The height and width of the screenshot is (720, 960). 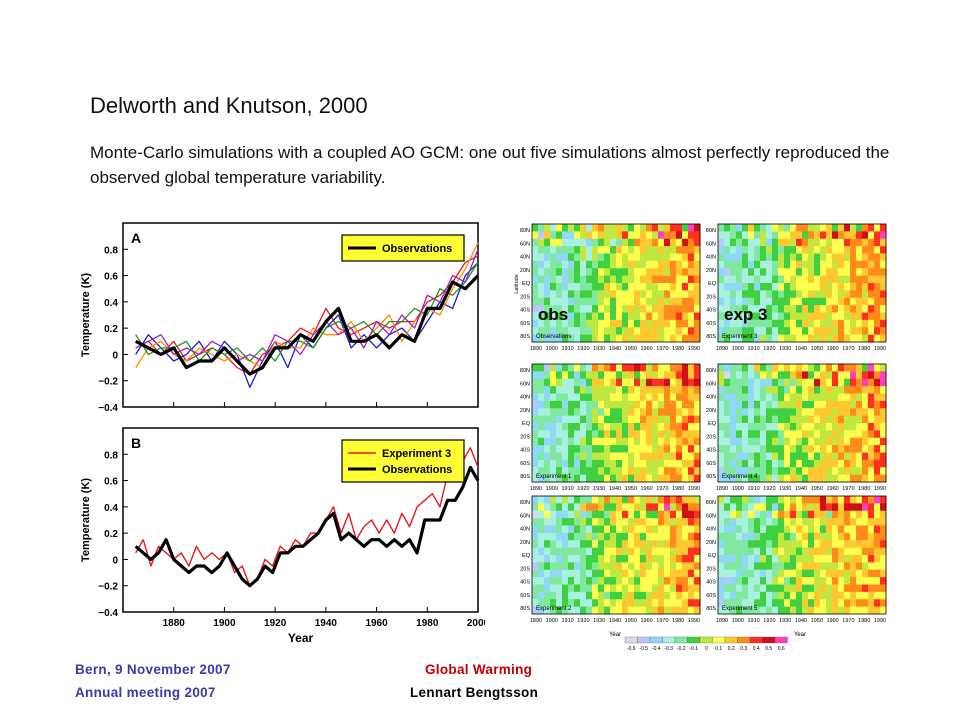 What do you see at coordinates (693, 649) in the screenshot?
I see `colorbar-label: -0.1` at bounding box center [693, 649].